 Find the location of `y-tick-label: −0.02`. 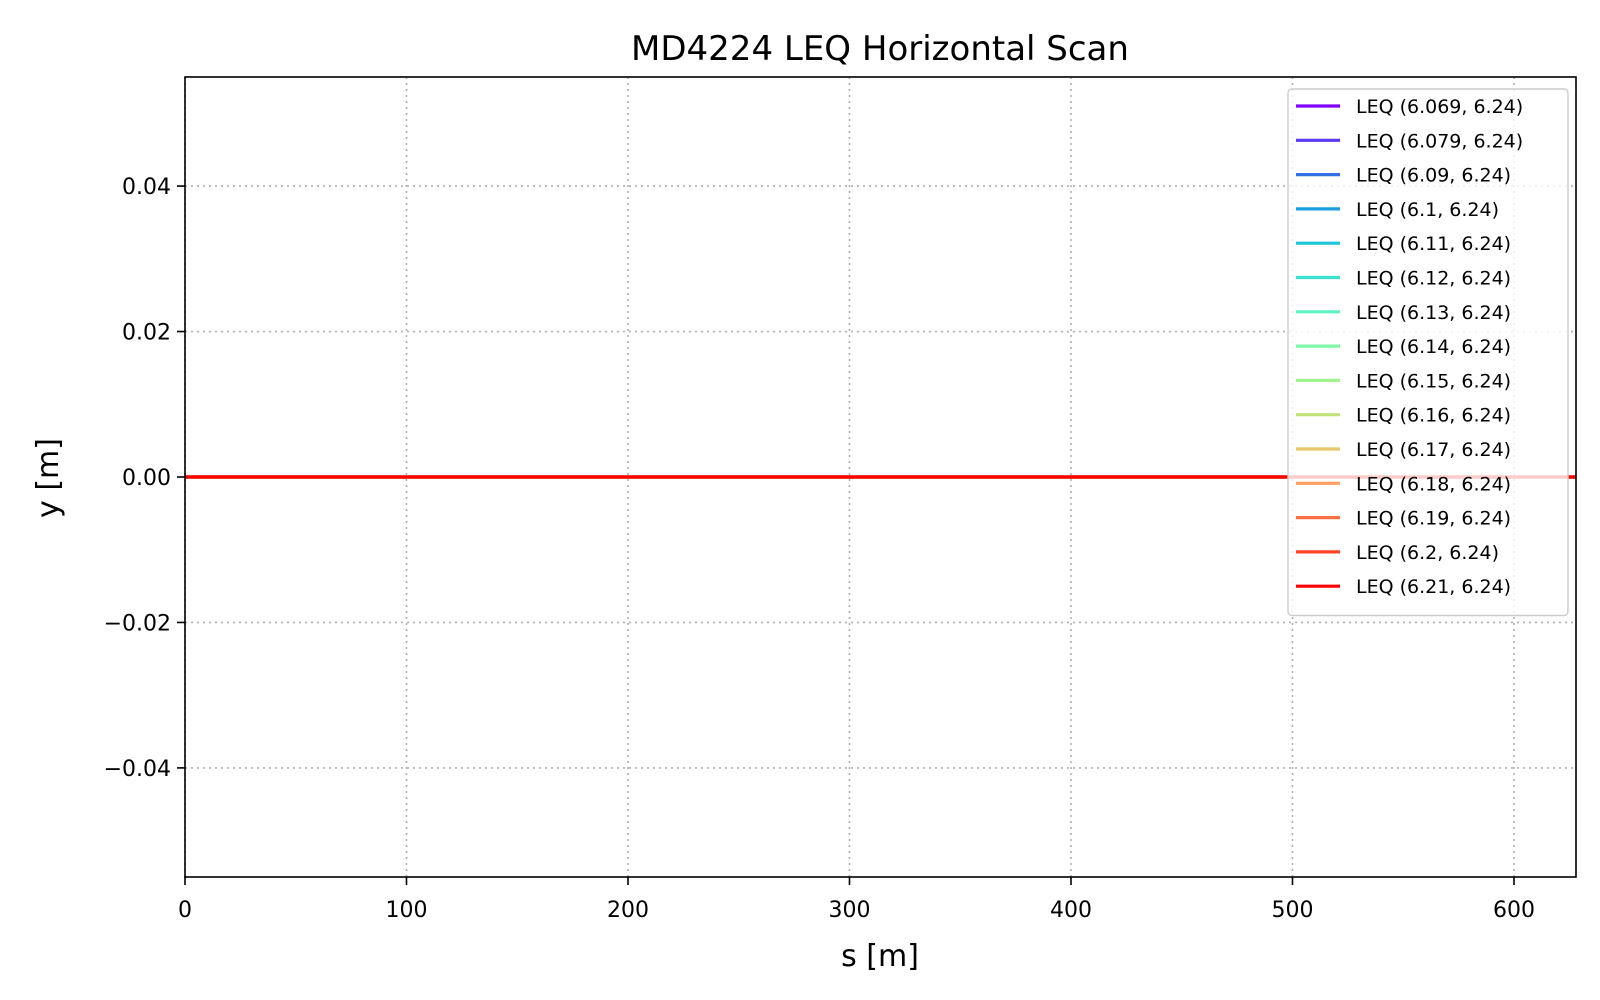

y-tick-label: −0.02 is located at coordinates (137, 623).